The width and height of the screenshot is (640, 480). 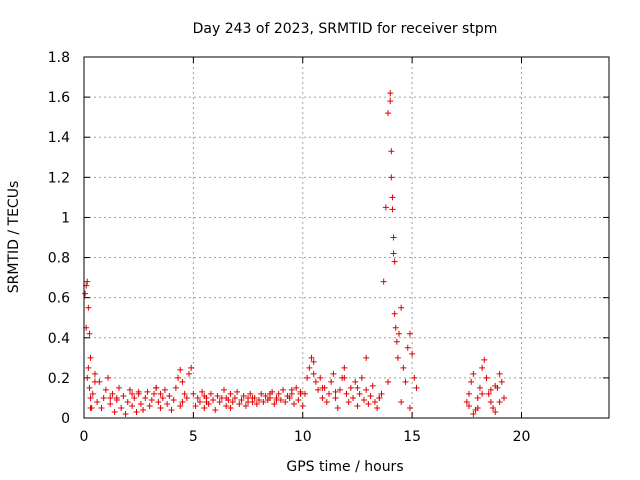 What do you see at coordinates (59, 98) in the screenshot?
I see `y-tick-label: 1.6` at bounding box center [59, 98].